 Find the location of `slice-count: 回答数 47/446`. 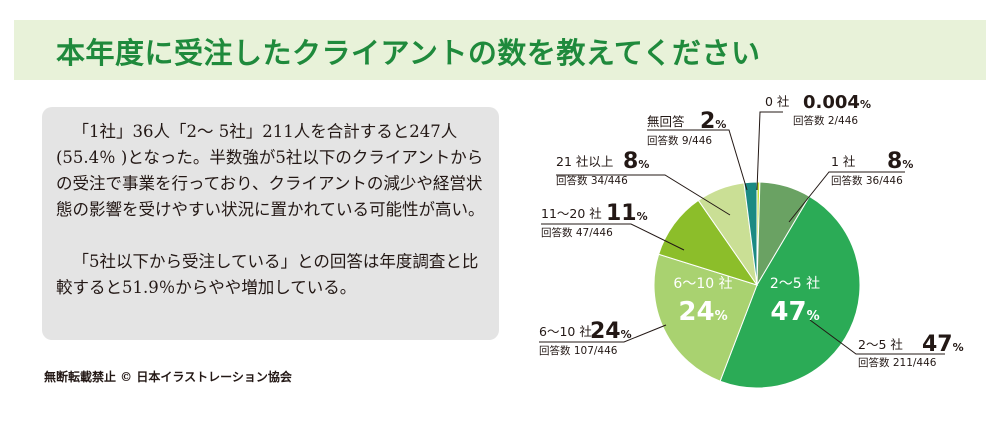

slice-count: 回答数 47/446 is located at coordinates (577, 232).